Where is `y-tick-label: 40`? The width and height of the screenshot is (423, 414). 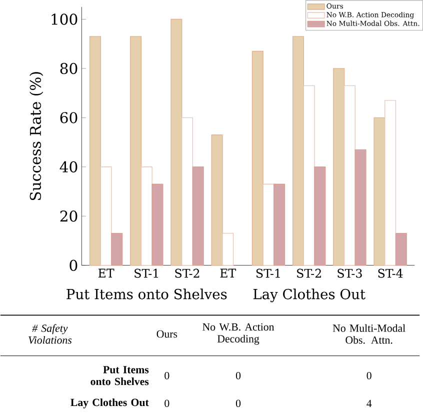 y-tick-label: 40 is located at coordinates (69, 166).